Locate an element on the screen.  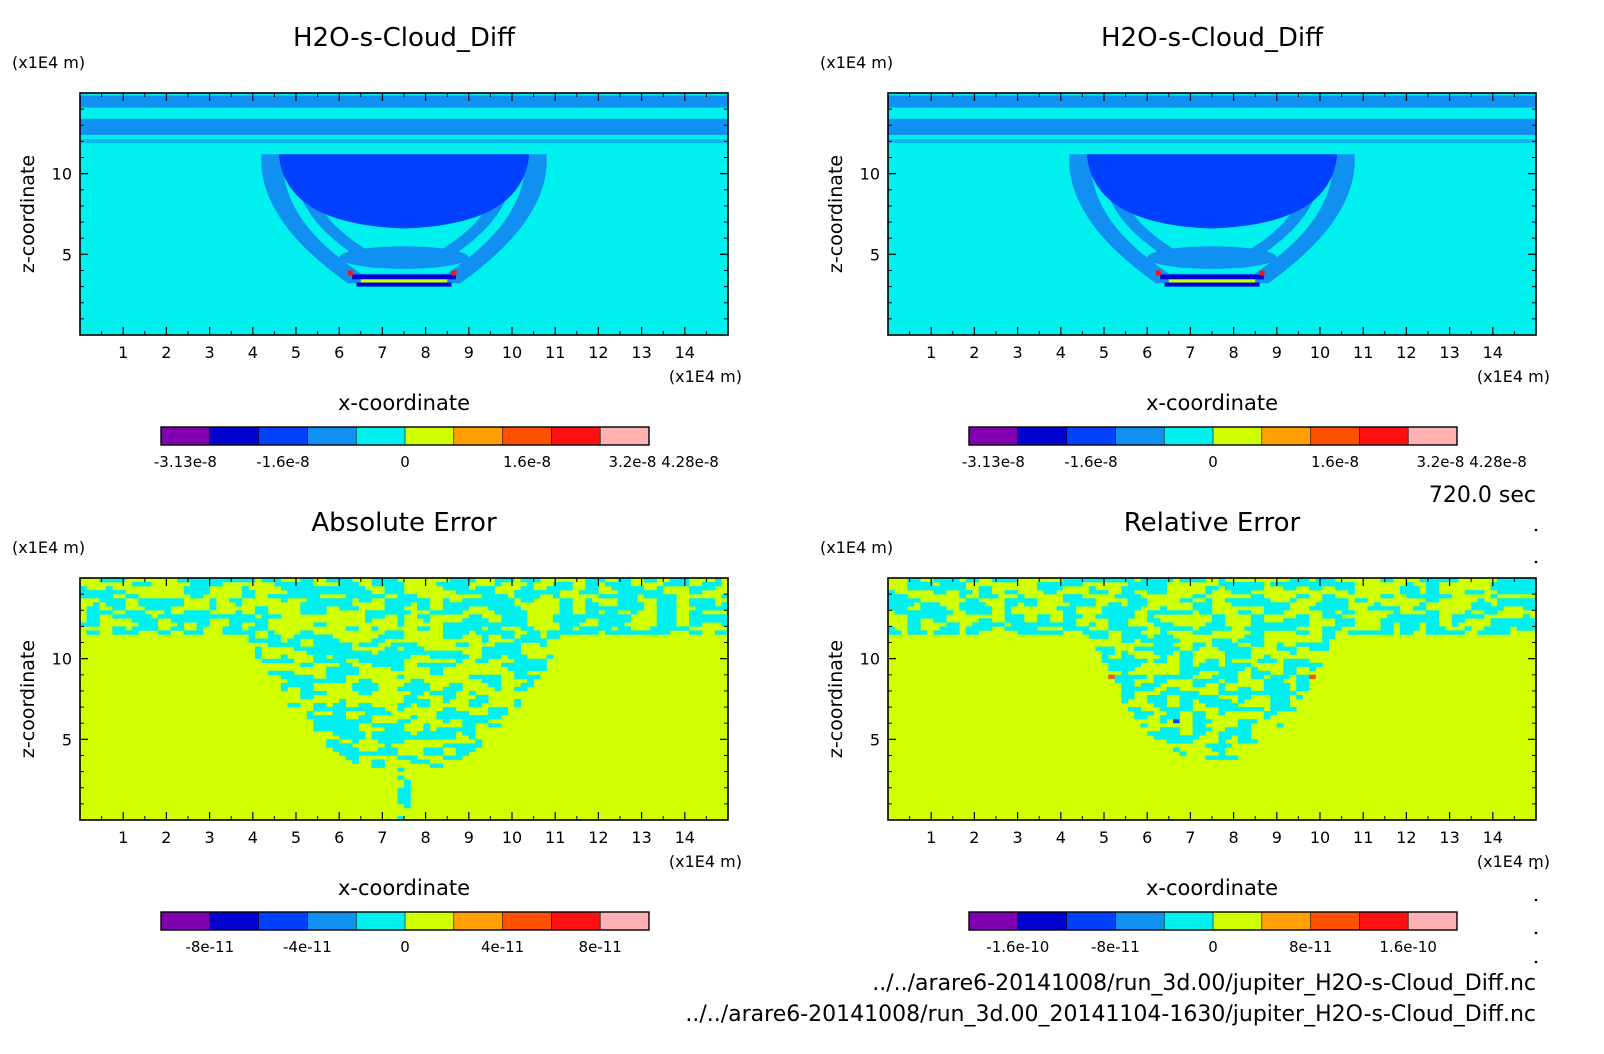
x-tick-label: 10 is located at coordinates (1320, 837).